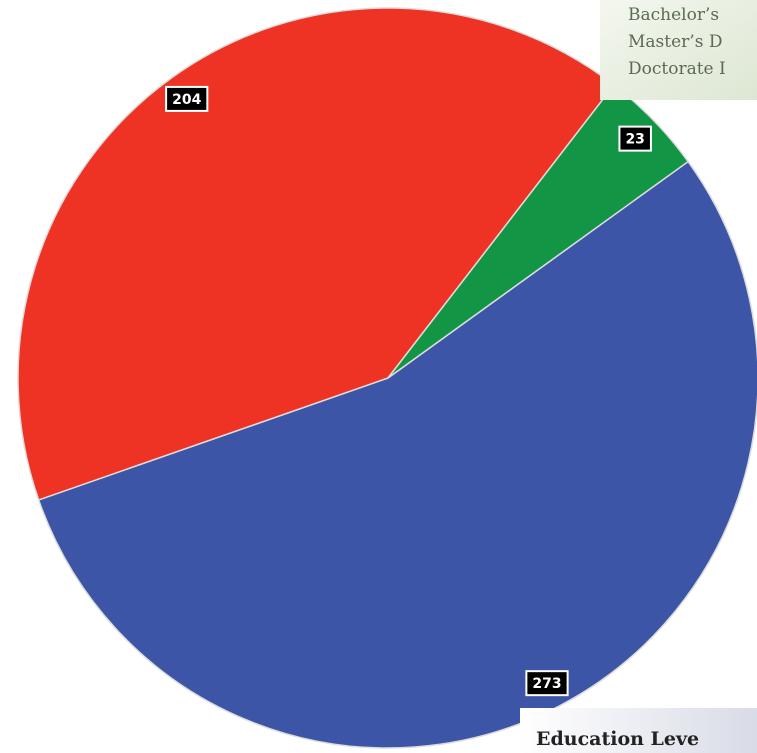  Describe the element at coordinates (617, 739) in the screenshot. I see `chart-title: Education Leve` at that location.